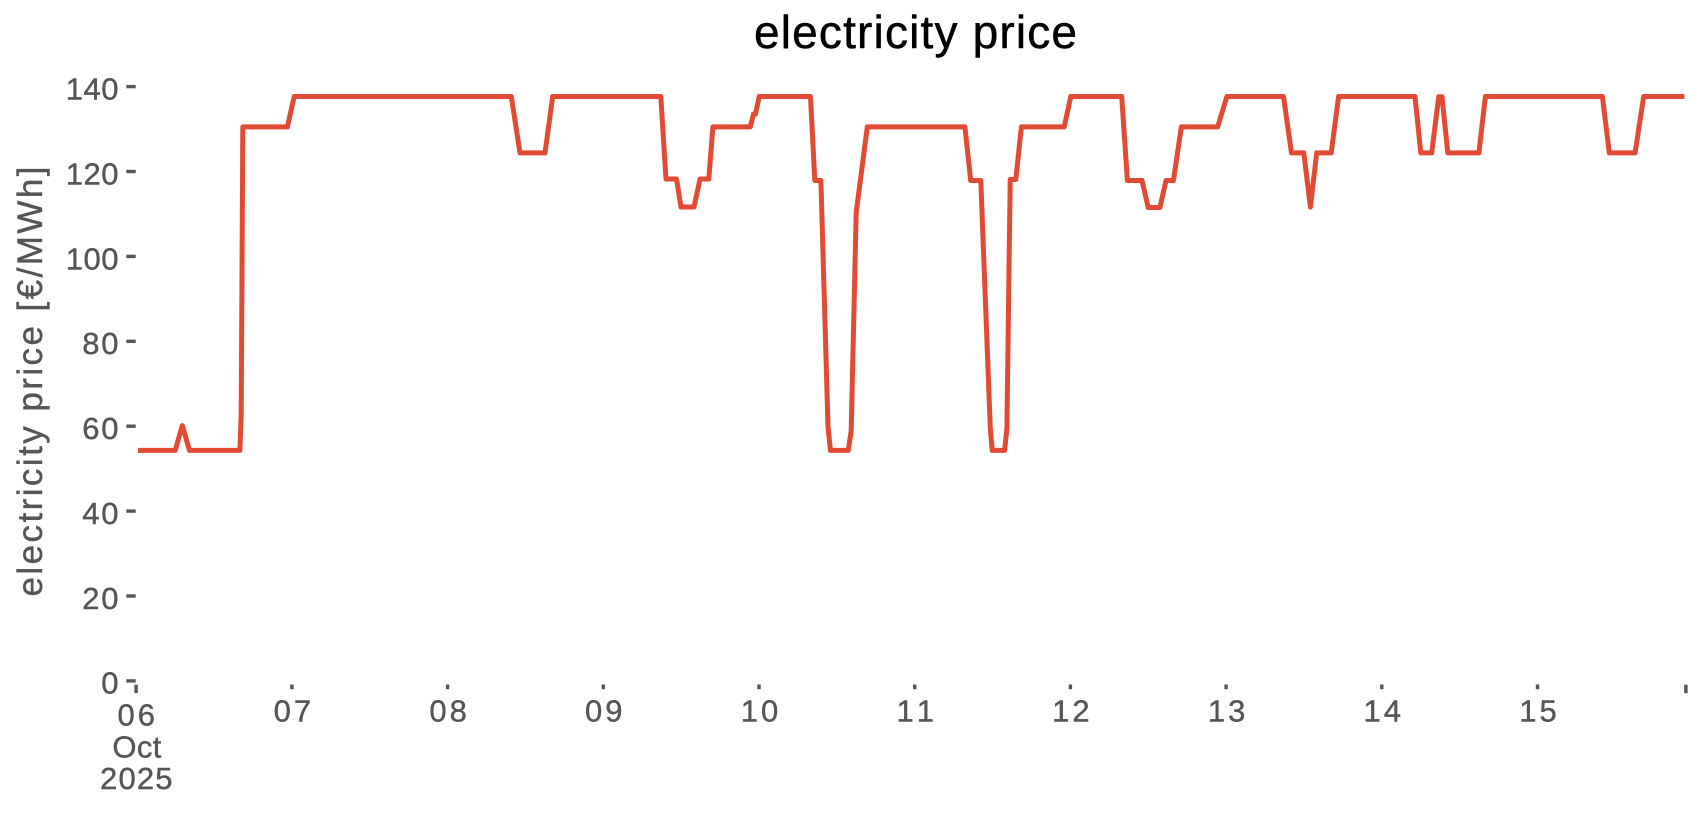 Image resolution: width=1706 pixels, height=815 pixels. Describe the element at coordinates (92, 258) in the screenshot. I see `svg-text: 100` at that location.